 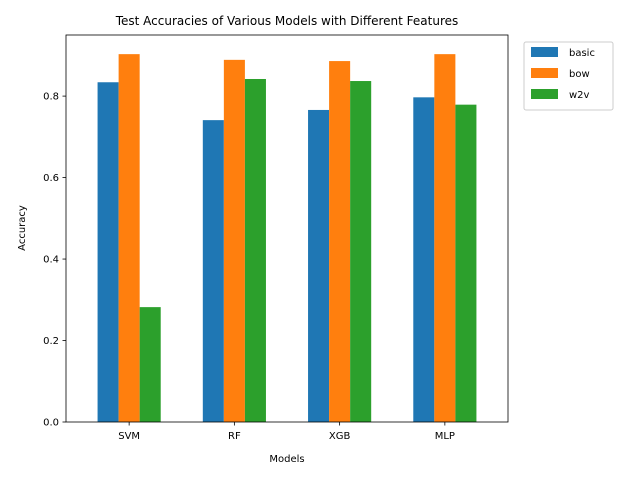 I want to click on x-ticks-group: SVM RF XGB MLP, so click(x=286, y=432).